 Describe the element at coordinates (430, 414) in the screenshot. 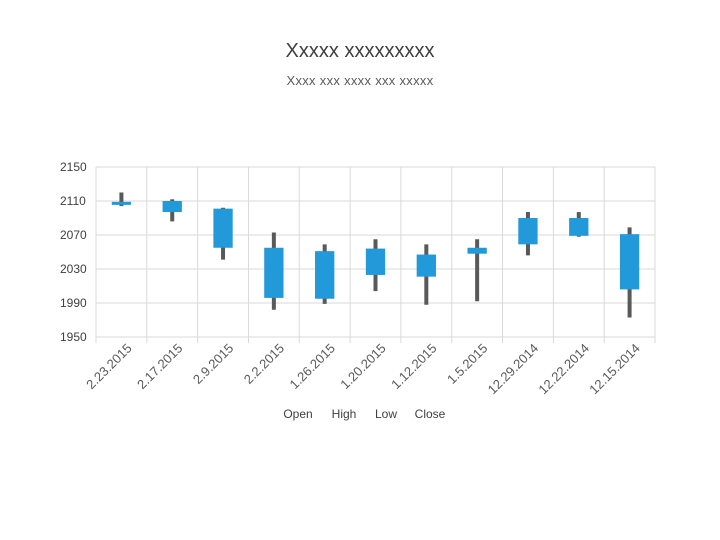

I see `legend-entry: Close` at that location.